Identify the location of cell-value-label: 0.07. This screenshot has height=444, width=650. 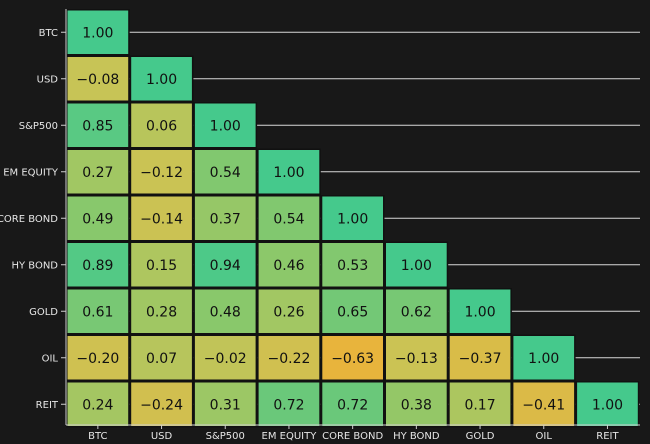
(161, 359).